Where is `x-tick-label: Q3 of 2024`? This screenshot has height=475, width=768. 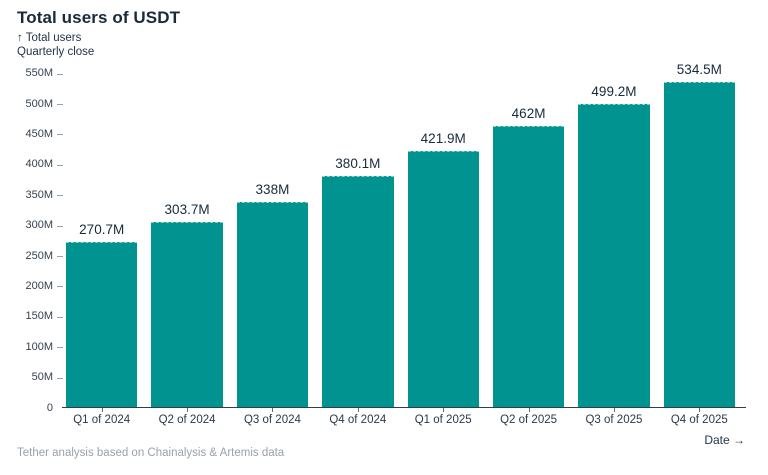
x-tick-label: Q3 of 2024 is located at coordinates (272, 417).